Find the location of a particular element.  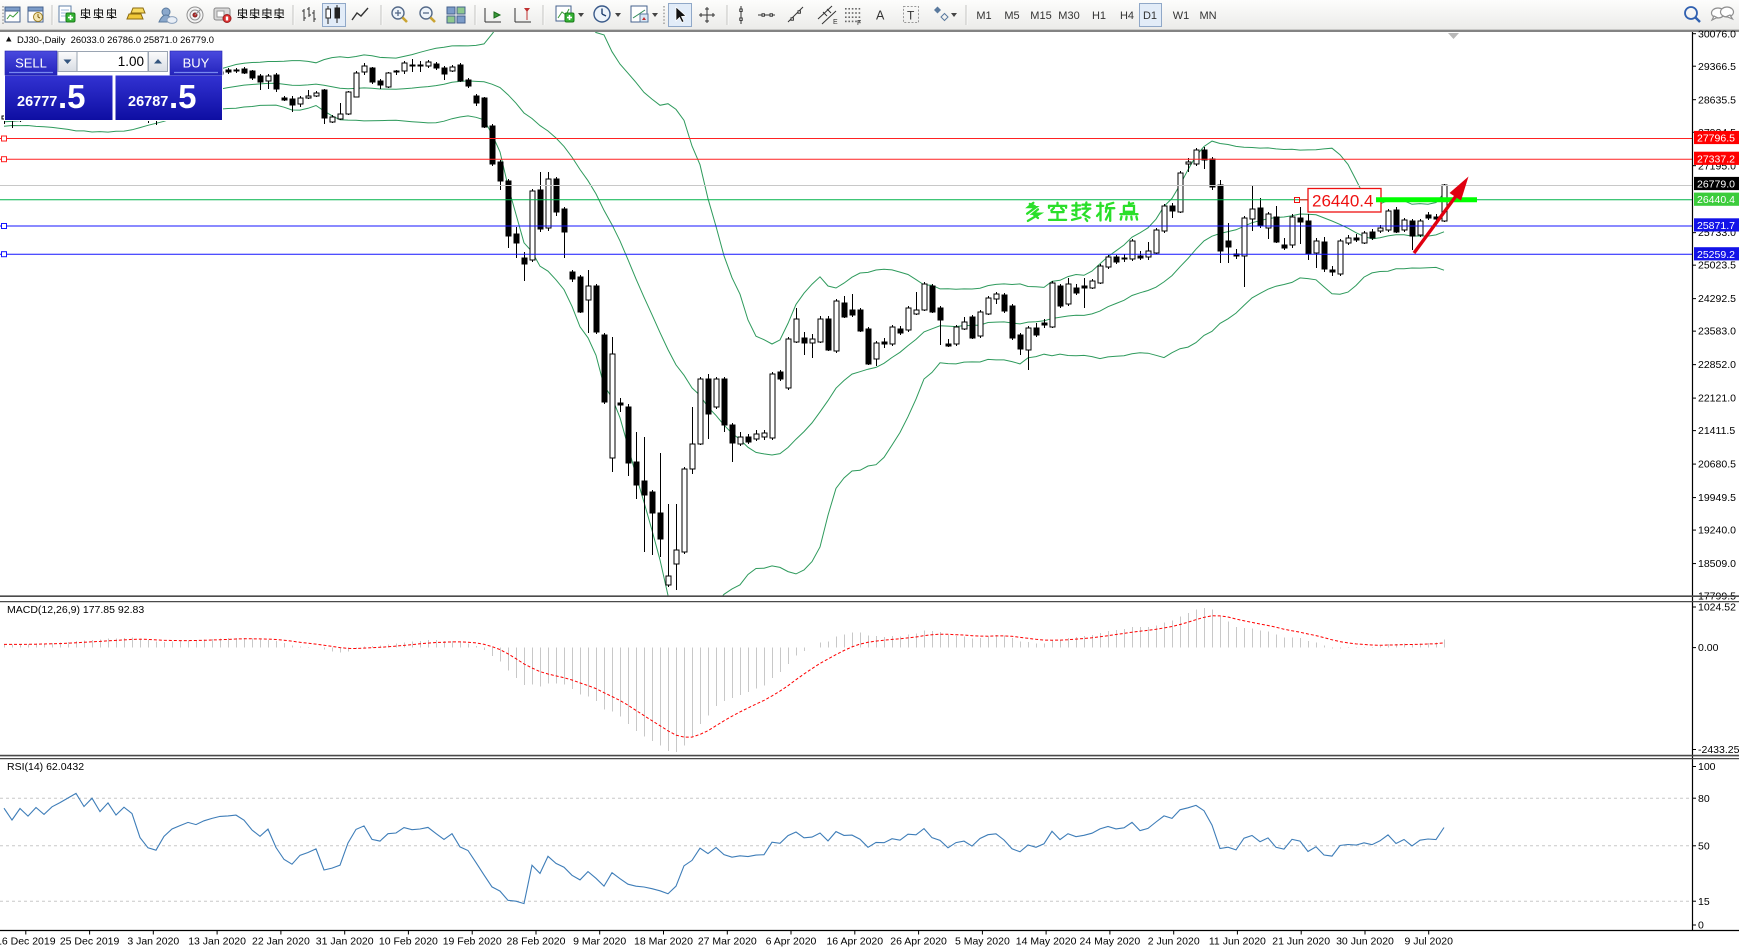

svg-text: 26777 is located at coordinates (37, 102).